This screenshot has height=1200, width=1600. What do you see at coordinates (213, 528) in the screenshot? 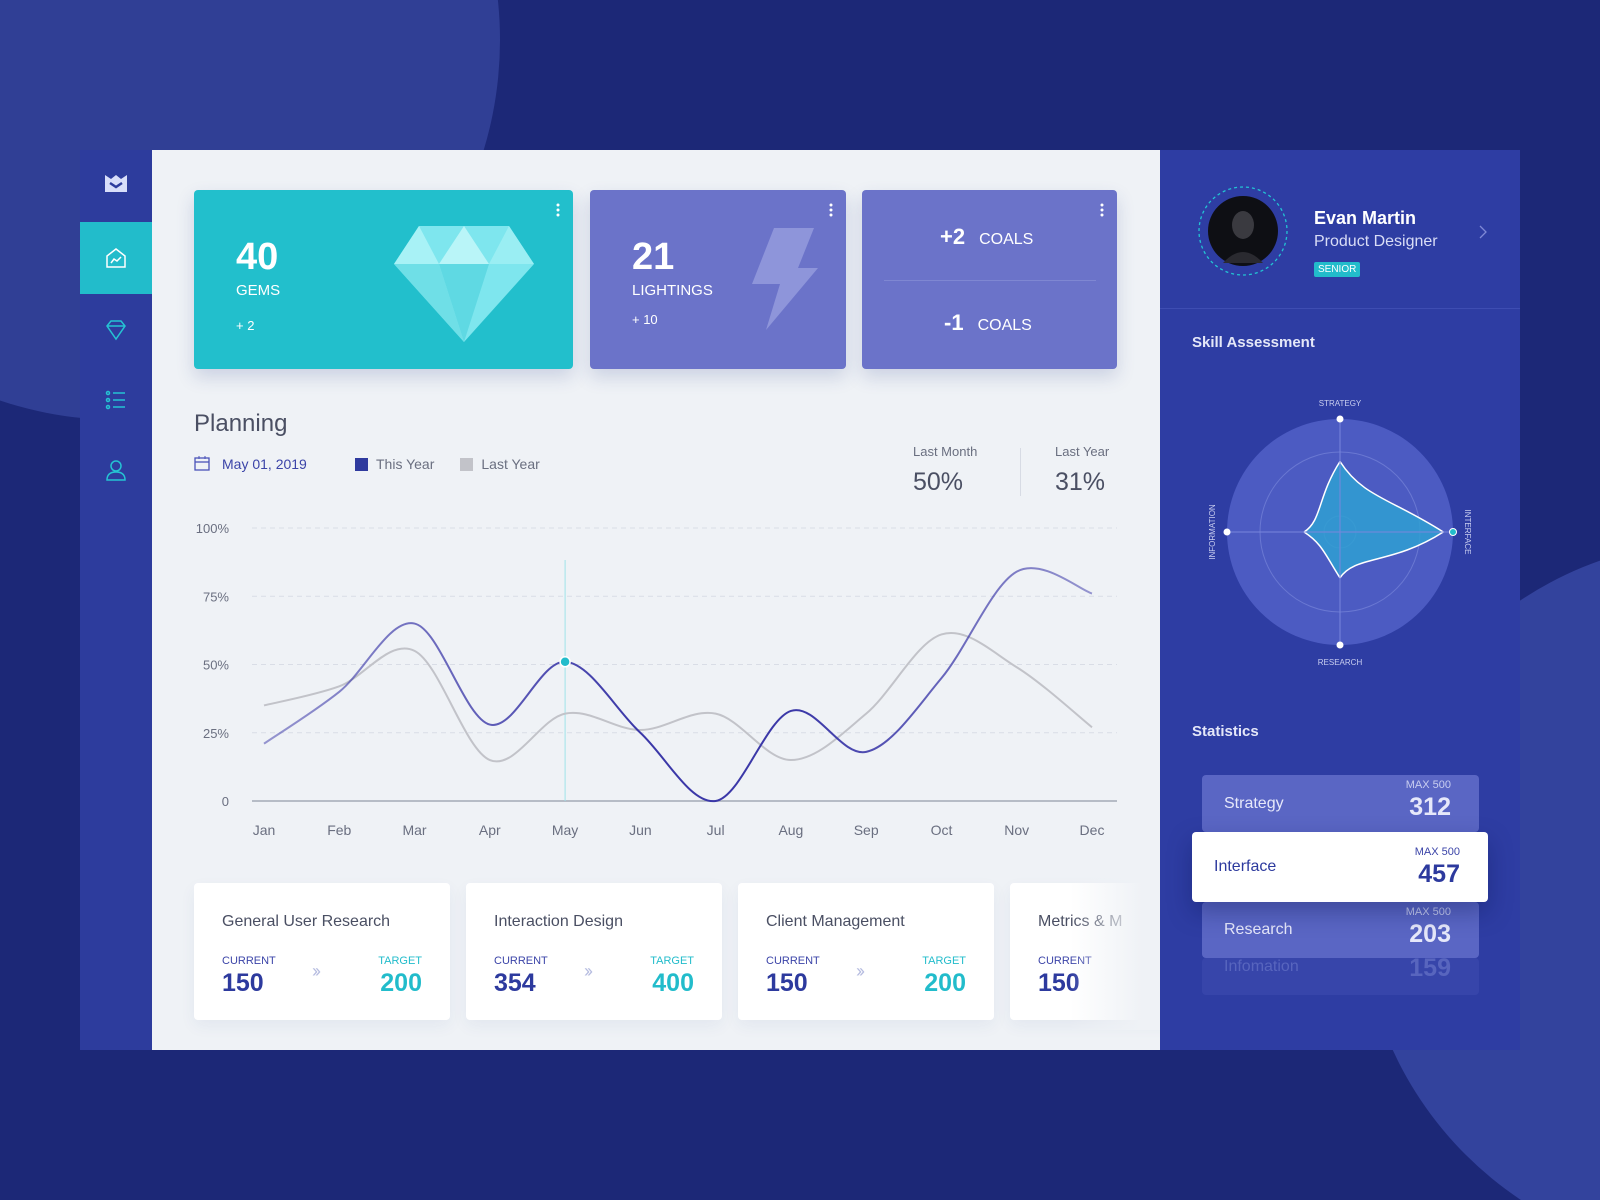
I see `y-tick-label: 100%` at bounding box center [213, 528].